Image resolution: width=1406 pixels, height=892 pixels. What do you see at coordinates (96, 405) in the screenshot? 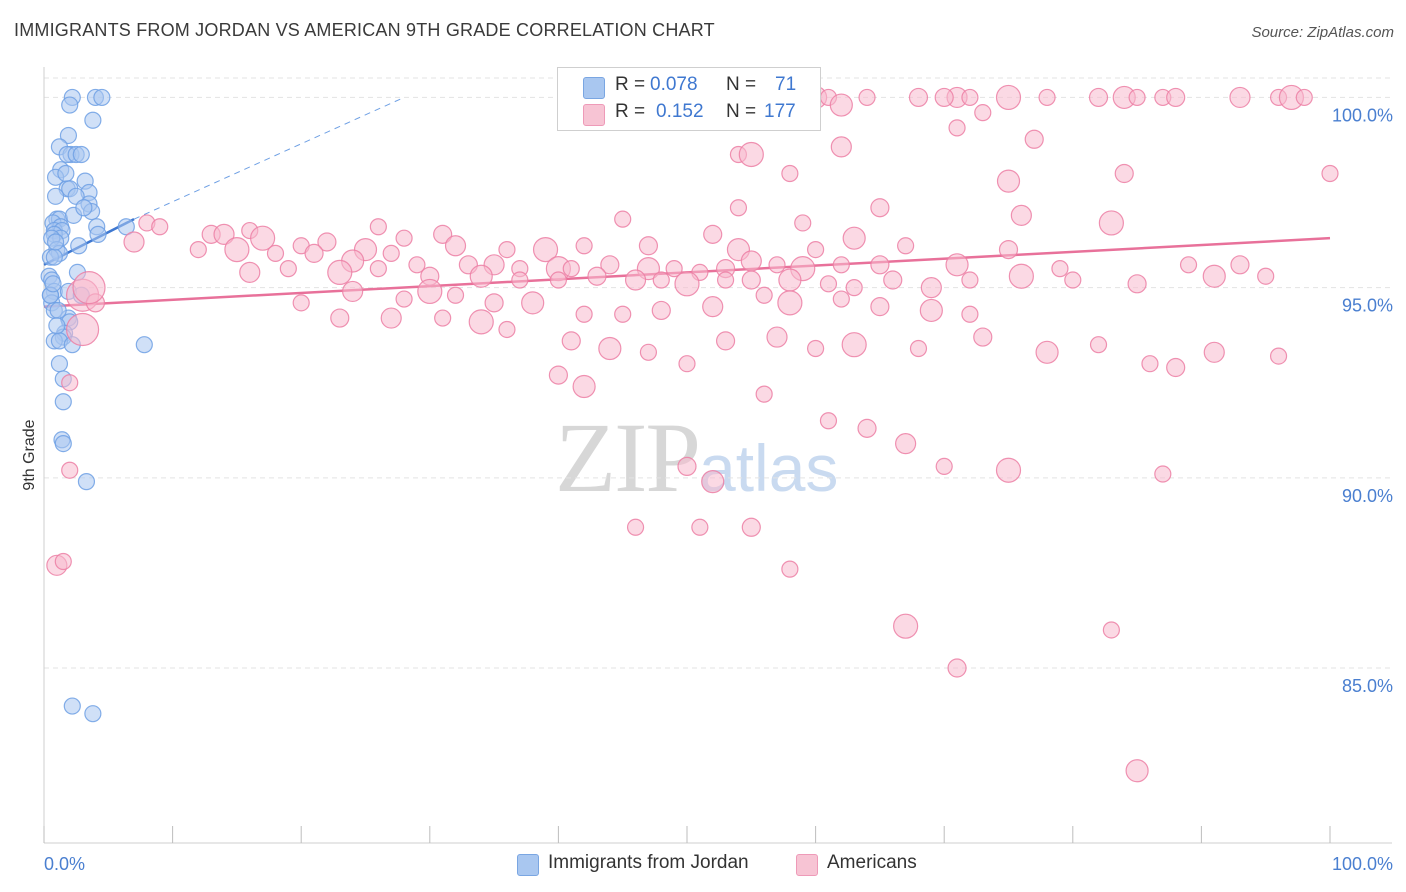
I see `series-jordan` at bounding box center [96, 405].